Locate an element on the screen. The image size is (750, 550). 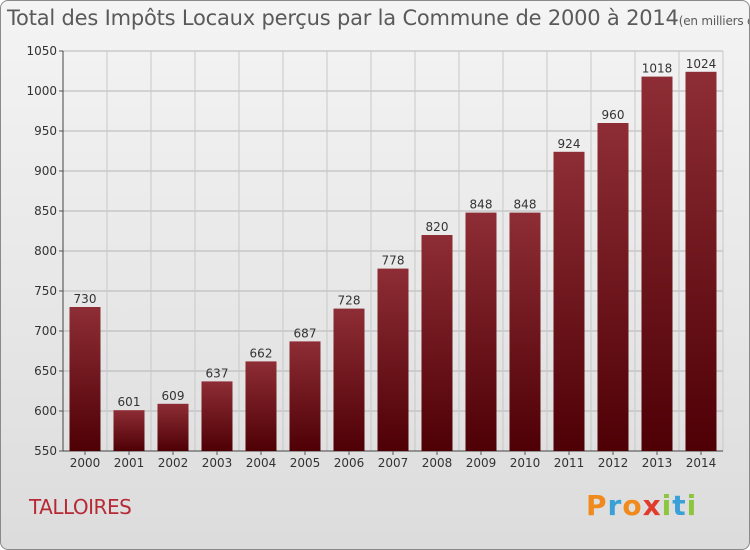
x-tick-label: 2013 is located at coordinates (657, 463).